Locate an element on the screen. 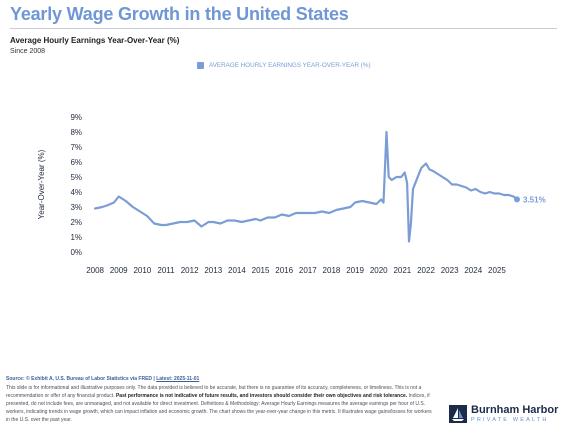  y-tick-label: 7% is located at coordinates (76, 147).